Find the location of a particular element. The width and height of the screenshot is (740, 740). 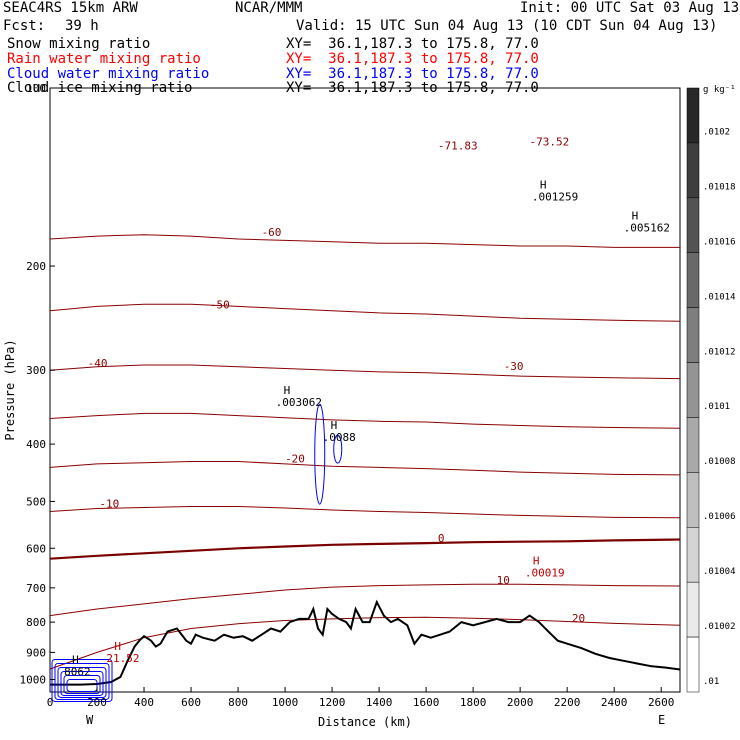

y-tick-label: 100 is located at coordinates (36, 88).